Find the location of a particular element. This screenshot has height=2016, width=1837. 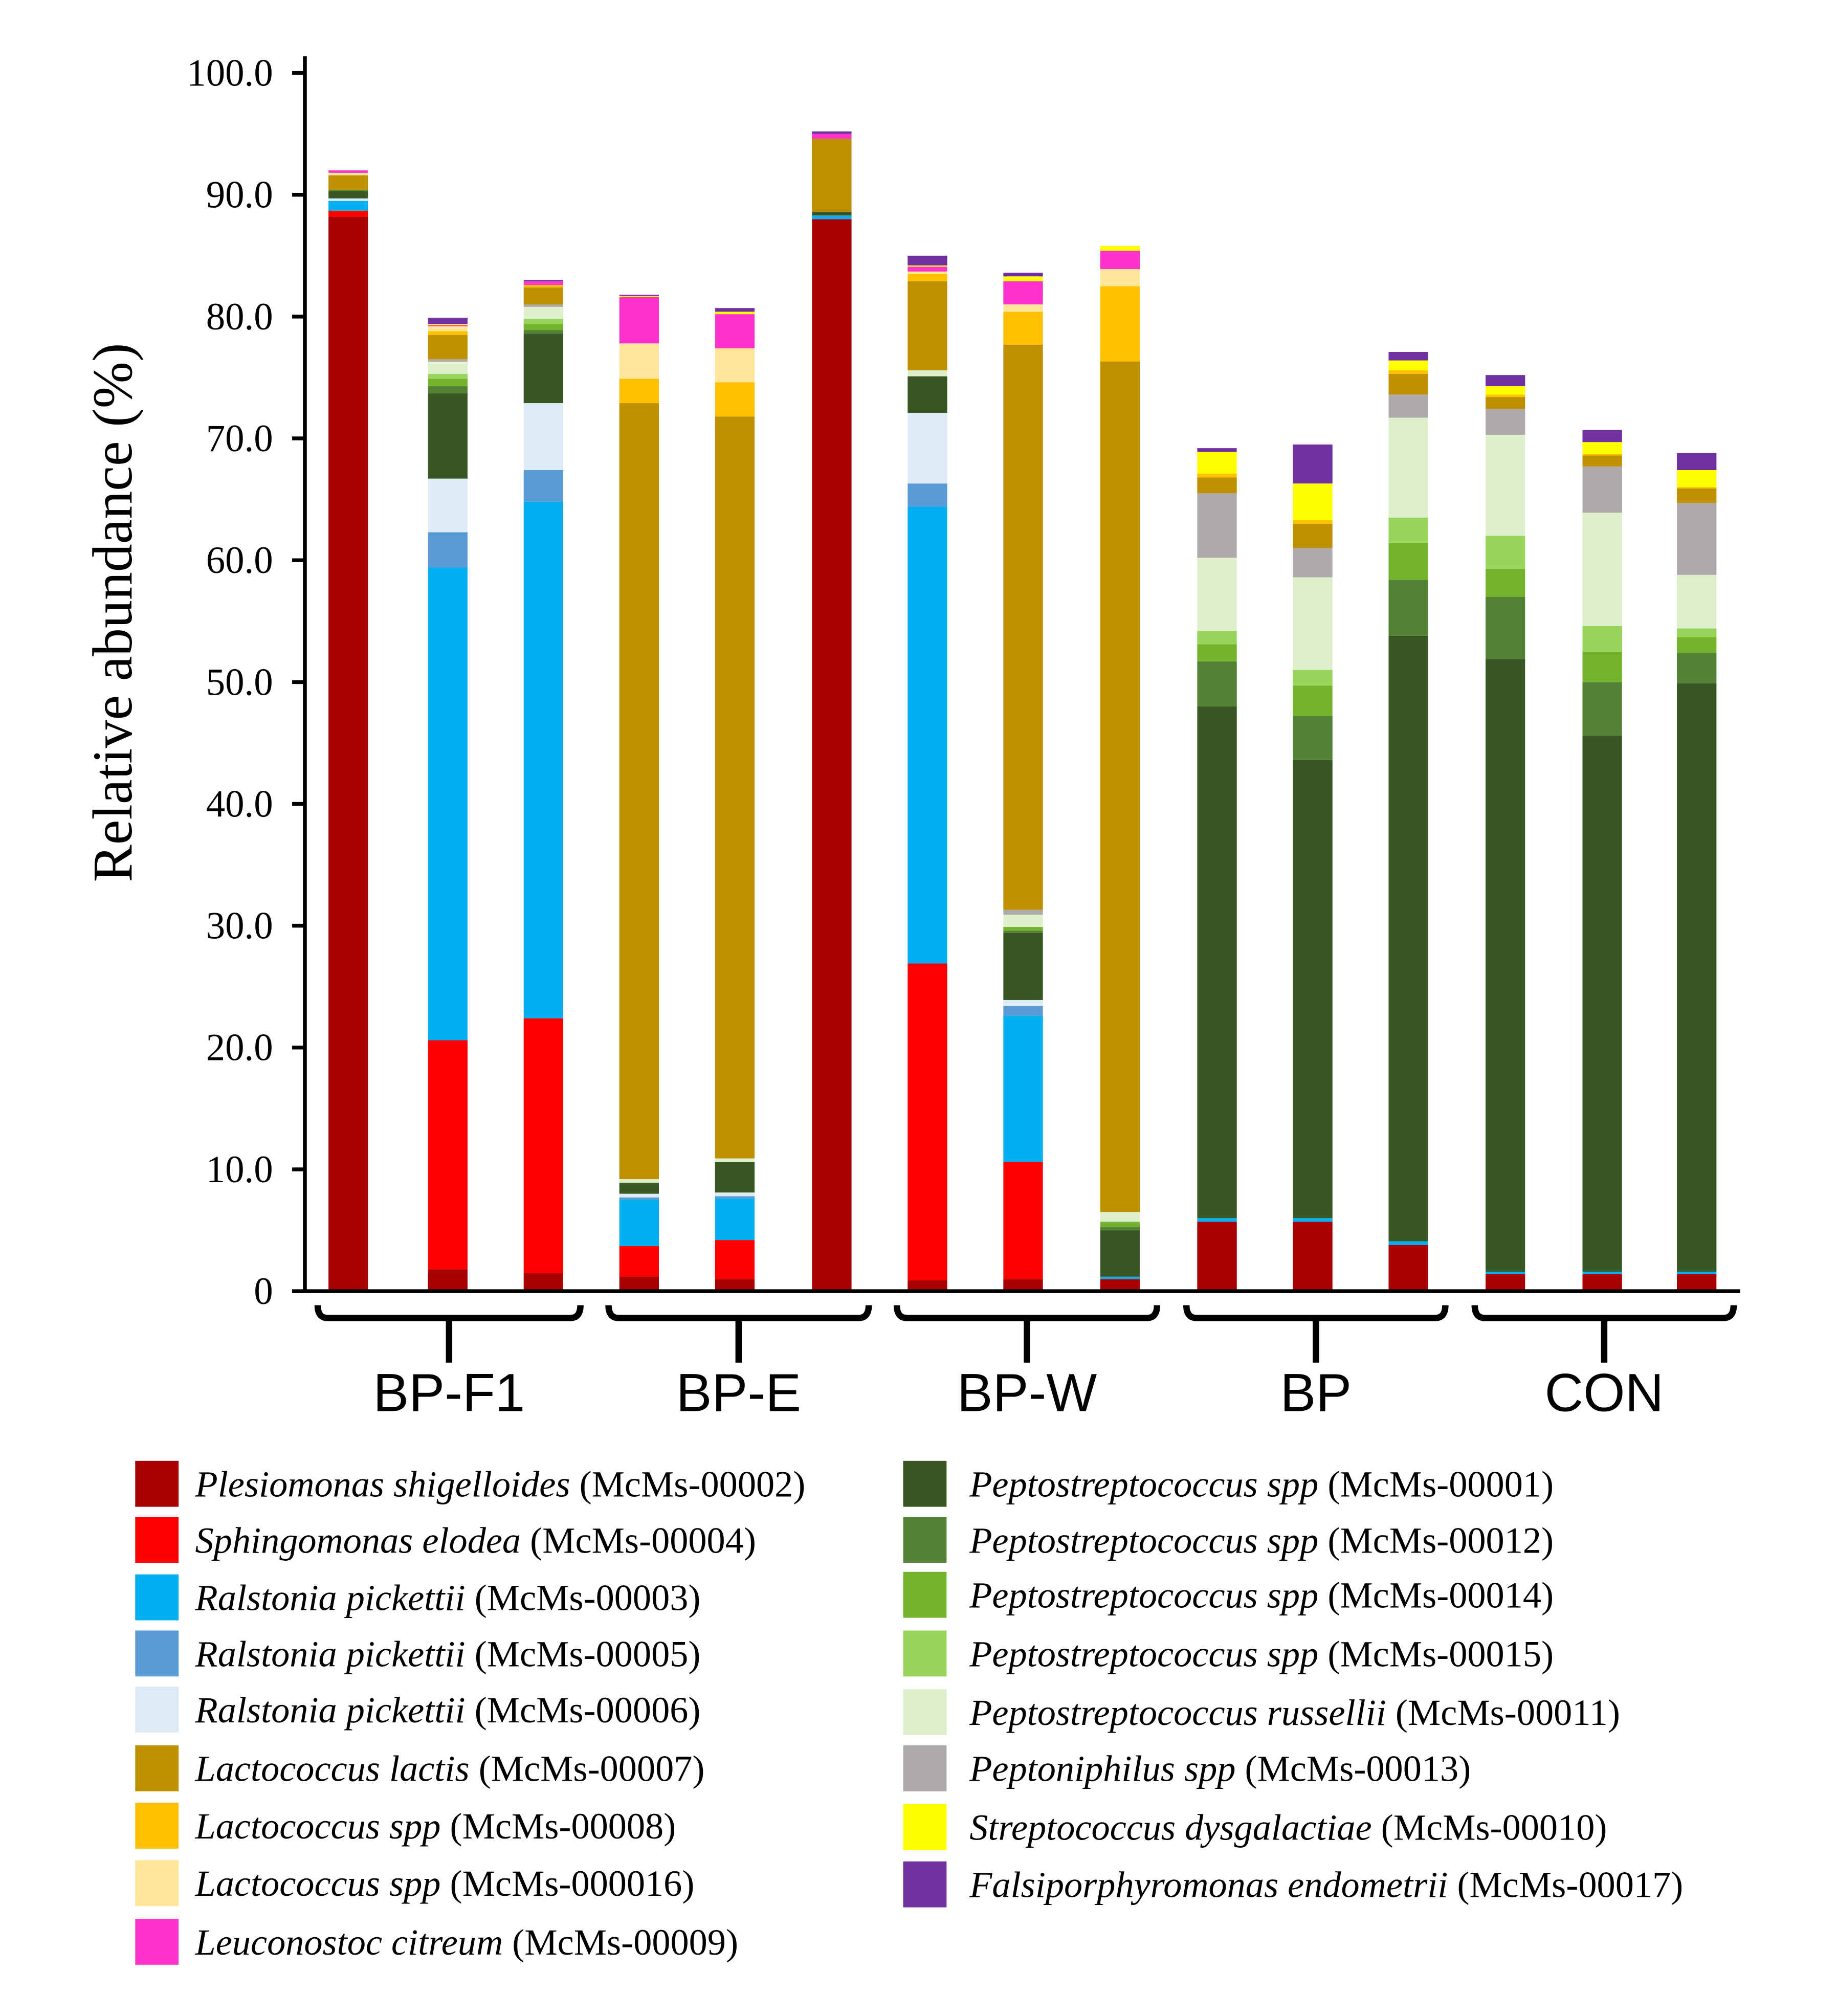

legend-species-name: Ralstonia pickettii is located at coordinates (335, 1598).